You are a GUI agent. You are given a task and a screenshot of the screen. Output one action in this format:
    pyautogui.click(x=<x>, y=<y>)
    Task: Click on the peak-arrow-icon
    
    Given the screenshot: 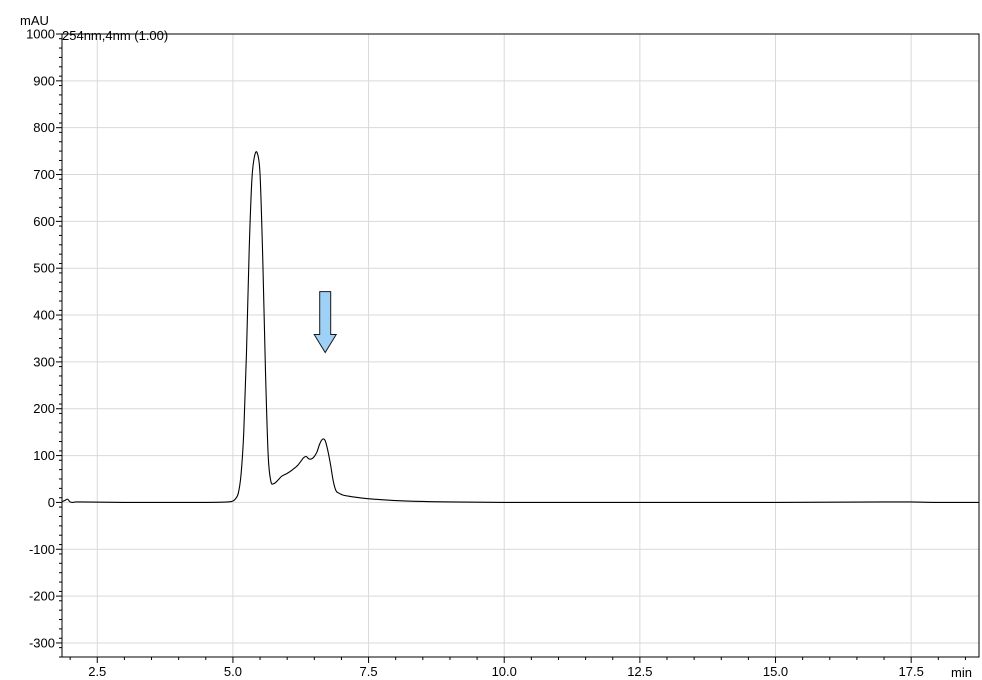 What is the action you would take?
    pyautogui.click(x=325, y=322)
    